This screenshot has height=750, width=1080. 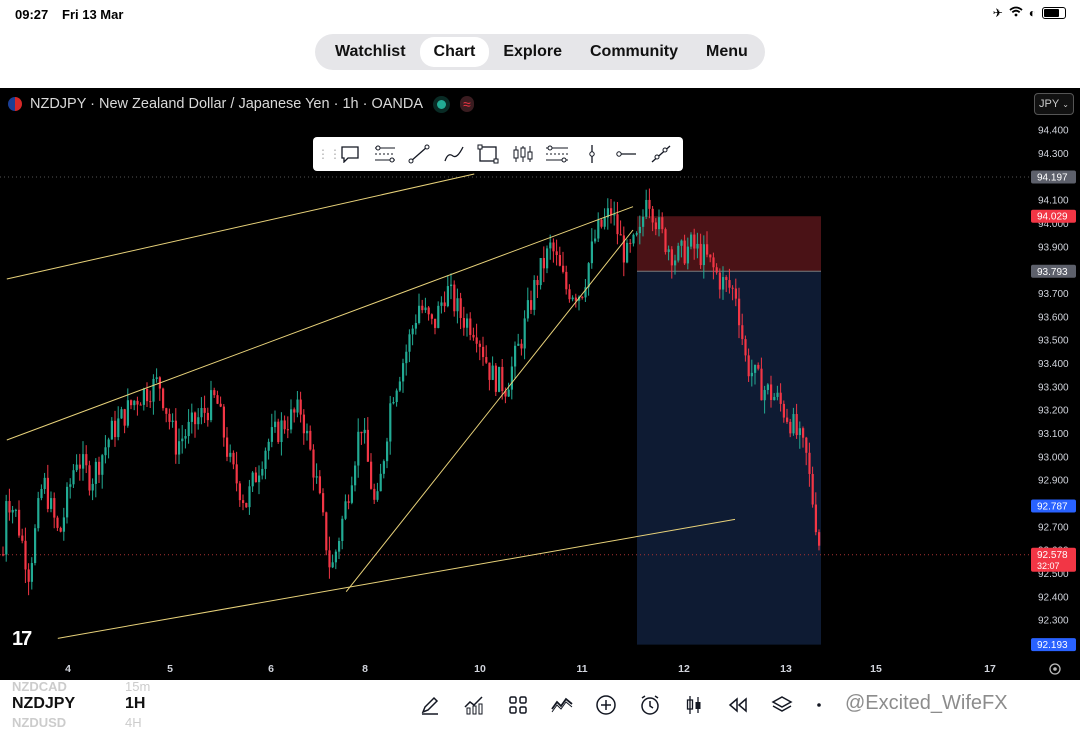 I want to click on tab-watchlist: Watchlist, so click(x=370, y=51).